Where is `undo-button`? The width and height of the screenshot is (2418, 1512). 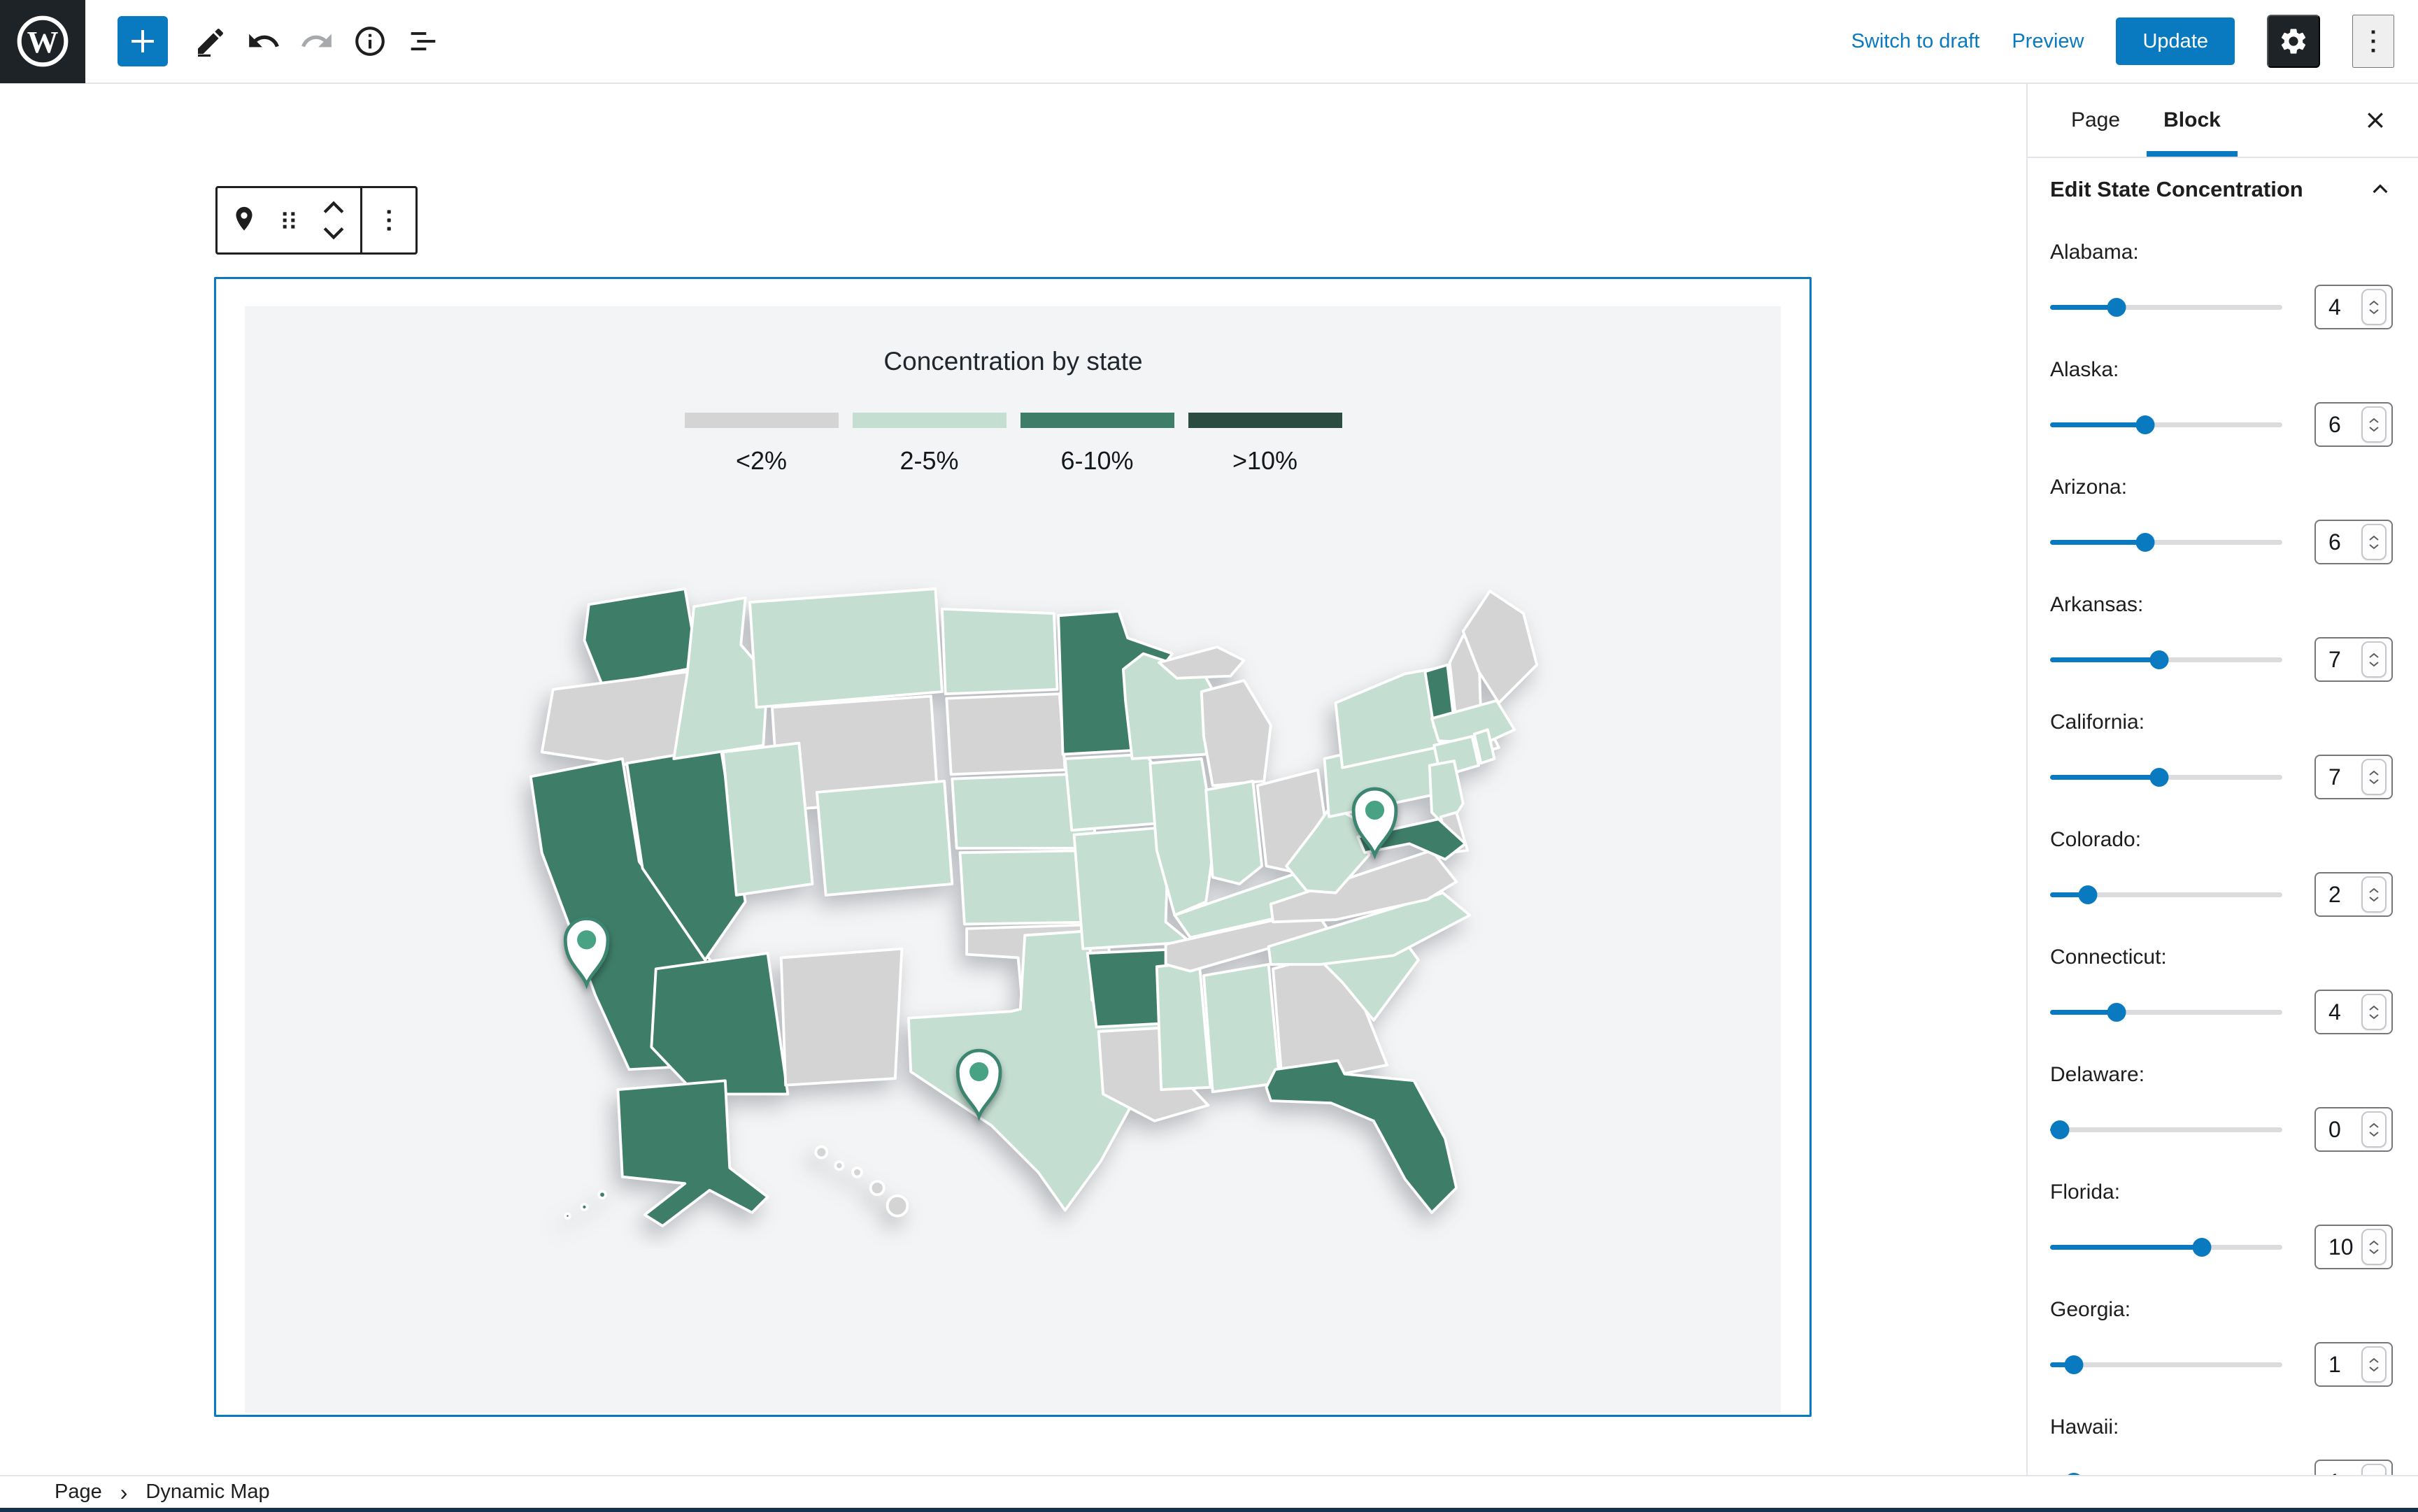 undo-button is located at coordinates (264, 41).